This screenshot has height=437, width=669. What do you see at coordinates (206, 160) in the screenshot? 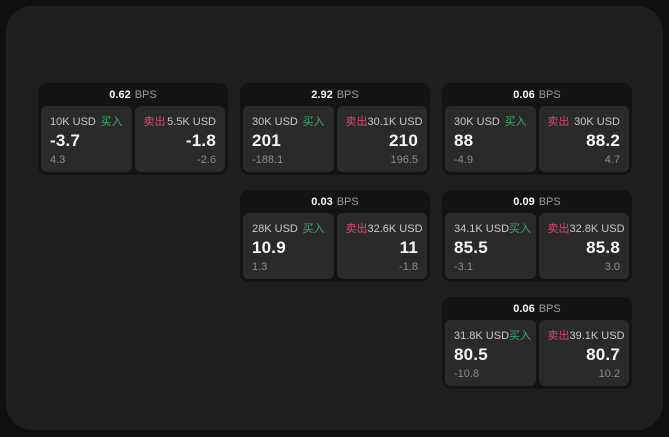
I see `sell-sub-value: -2.6` at bounding box center [206, 160].